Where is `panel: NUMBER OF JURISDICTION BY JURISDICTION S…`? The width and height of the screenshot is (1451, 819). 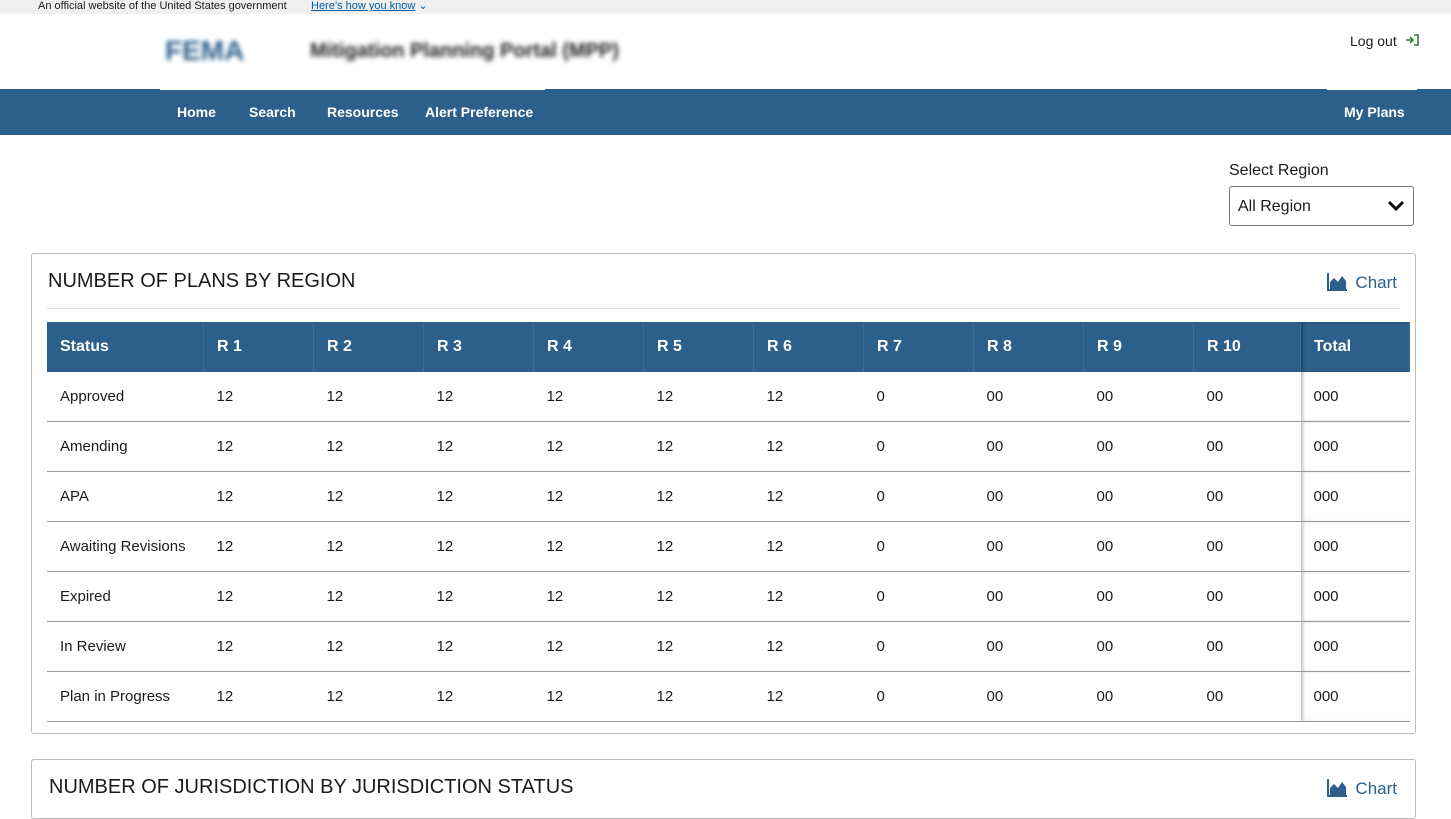
panel: NUMBER OF JURISDICTION BY JURISDICTION S… is located at coordinates (723, 789).